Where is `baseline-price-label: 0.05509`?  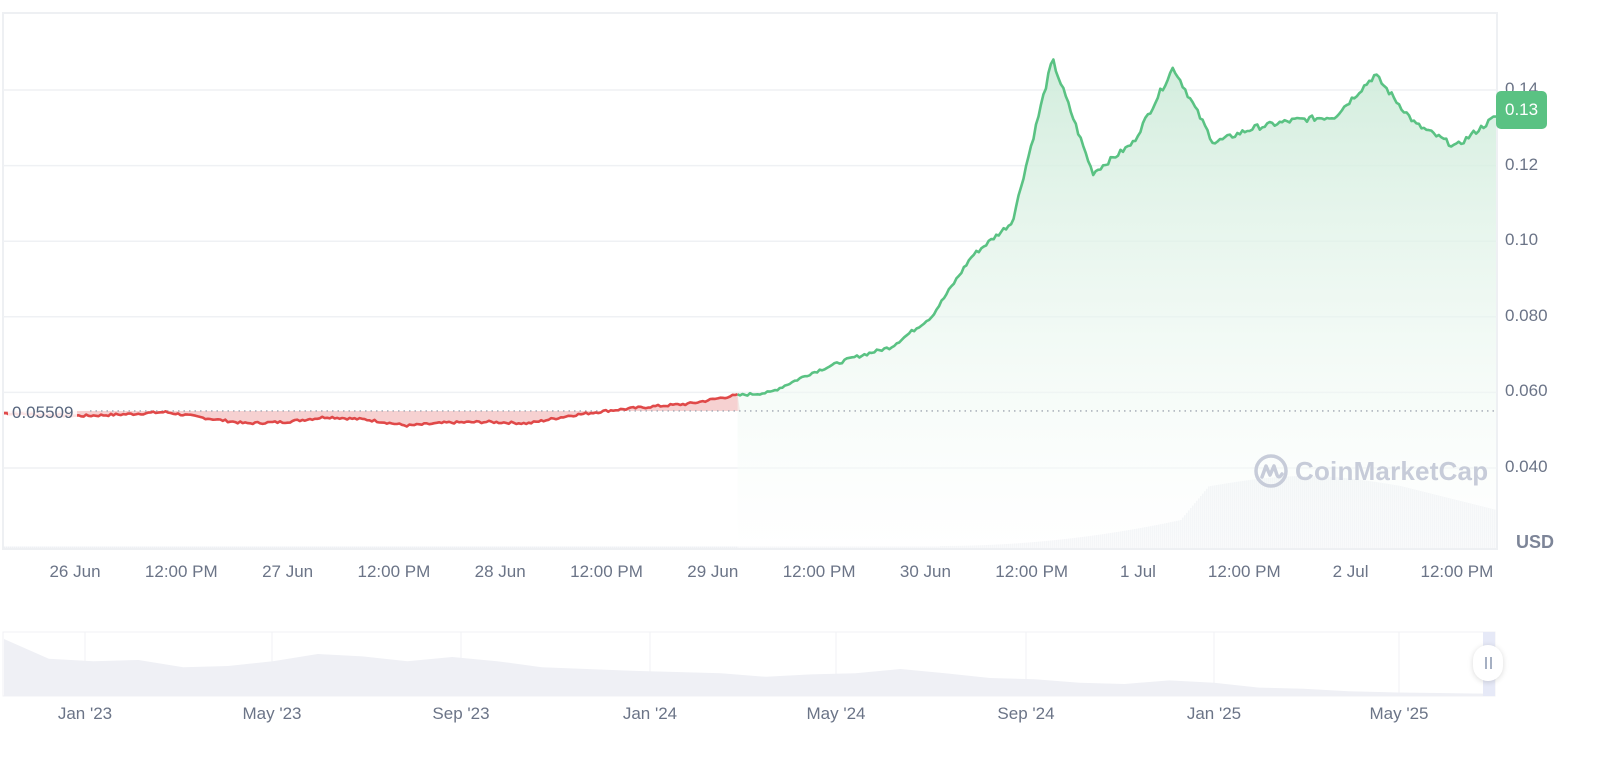 baseline-price-label: 0.05509 is located at coordinates (43, 413).